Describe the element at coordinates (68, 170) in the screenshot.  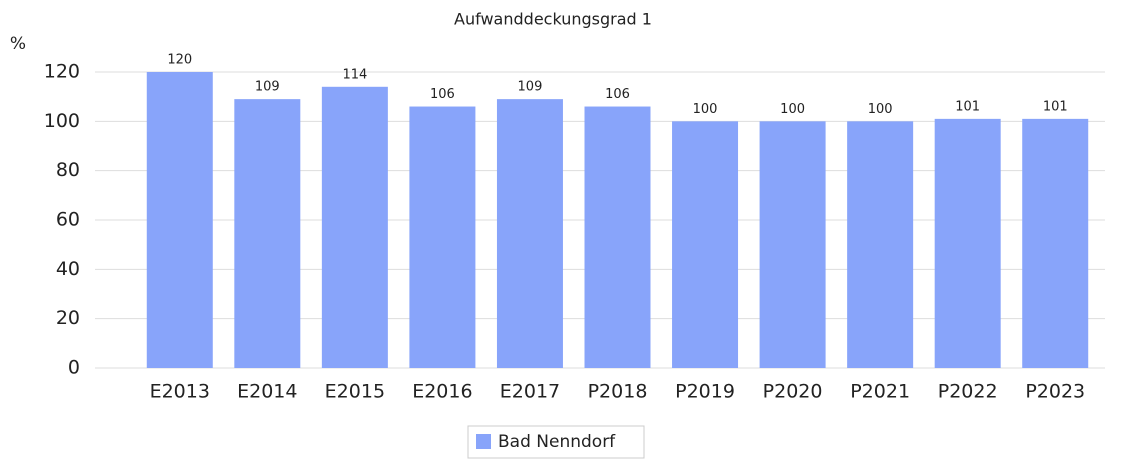
I see `y-tick-label: 80` at that location.